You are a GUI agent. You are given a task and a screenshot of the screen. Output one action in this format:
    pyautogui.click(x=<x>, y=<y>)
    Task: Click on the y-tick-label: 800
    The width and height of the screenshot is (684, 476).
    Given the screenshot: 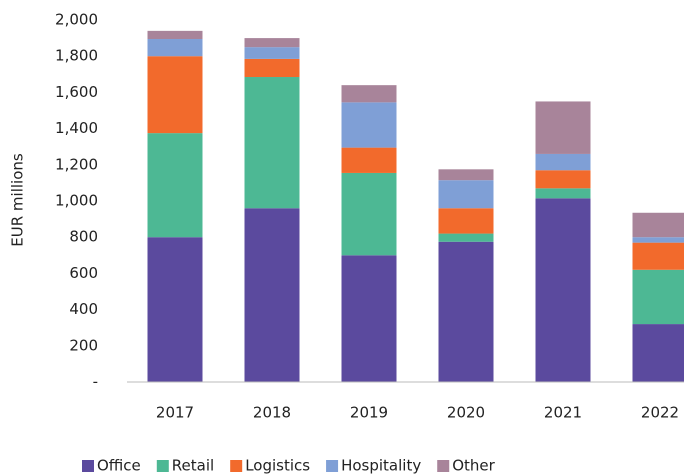 What is the action you would take?
    pyautogui.click(x=83, y=237)
    